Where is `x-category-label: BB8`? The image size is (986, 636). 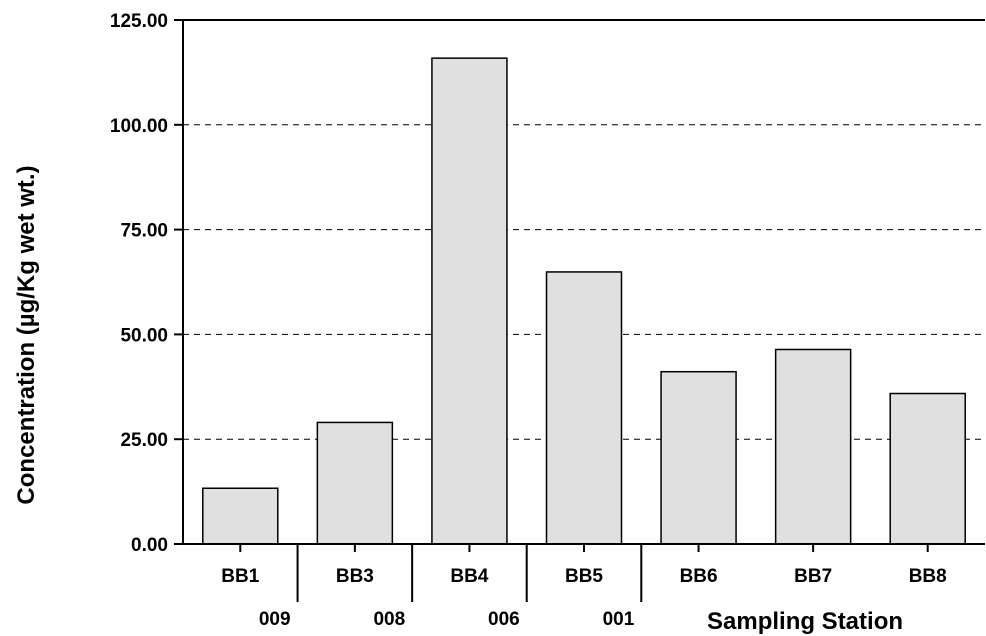
x-category-label: BB8 is located at coordinates (928, 576).